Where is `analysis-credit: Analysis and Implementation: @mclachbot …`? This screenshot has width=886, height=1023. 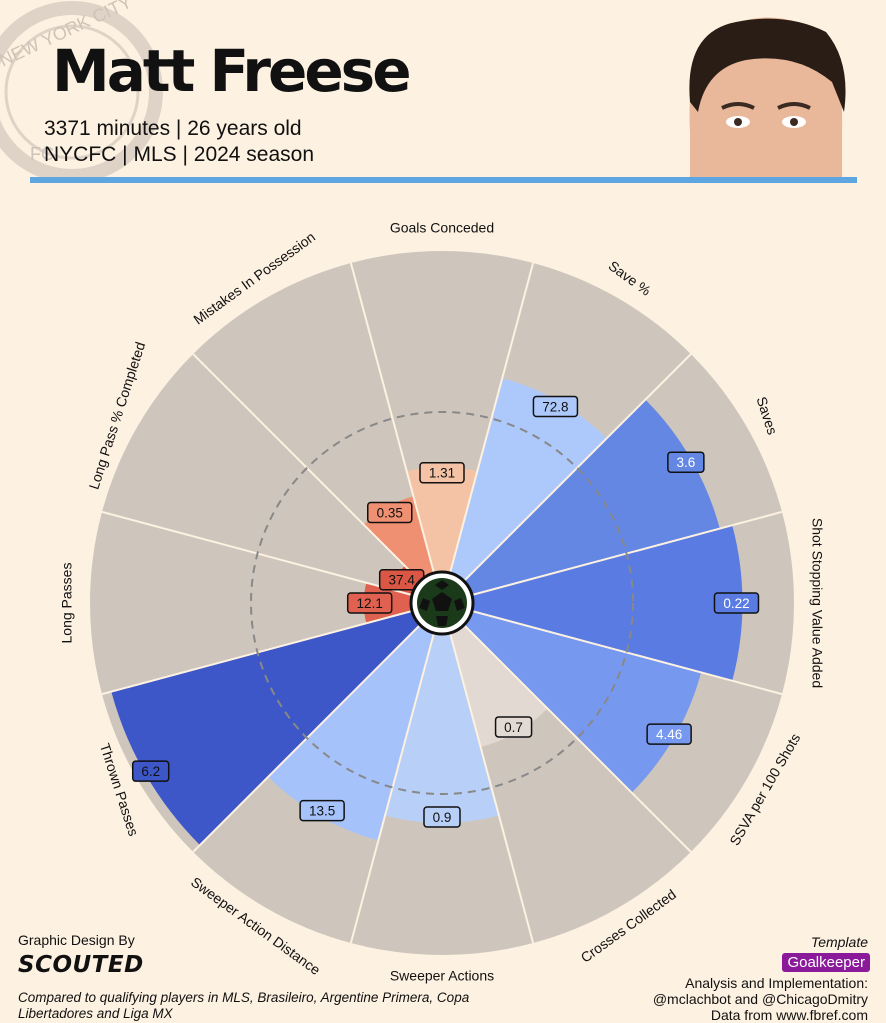 analysis-credit: Analysis and Implementation: @mclachbot … is located at coordinates (760, 999).